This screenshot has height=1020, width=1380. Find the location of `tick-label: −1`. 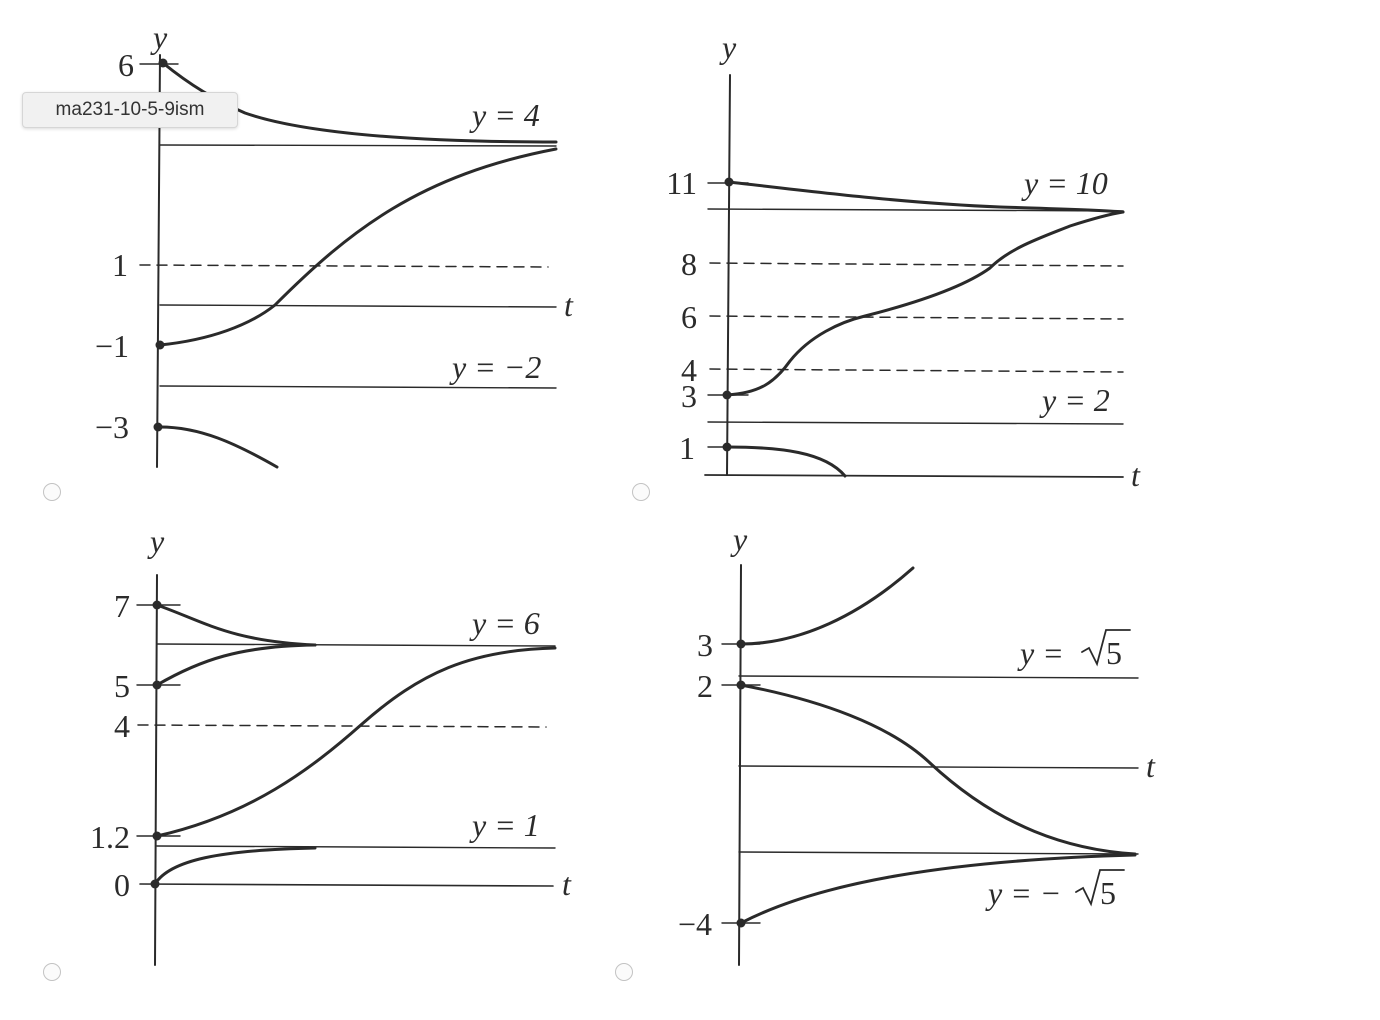

tick-label: −1 is located at coordinates (112, 346).